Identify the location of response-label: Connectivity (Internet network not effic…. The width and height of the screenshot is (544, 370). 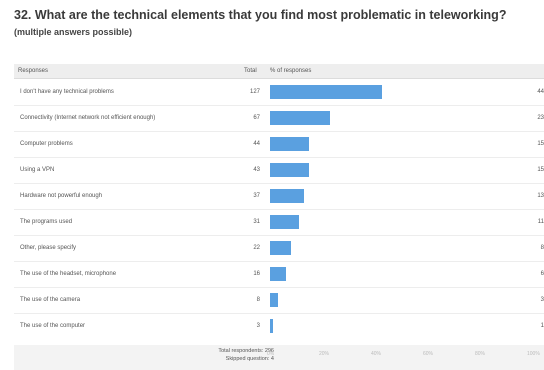
(88, 118).